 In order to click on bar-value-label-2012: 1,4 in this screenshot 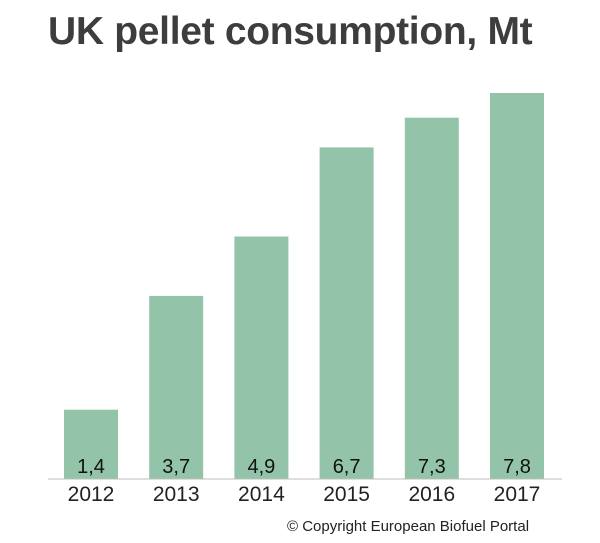, I will do `click(91, 467)`.